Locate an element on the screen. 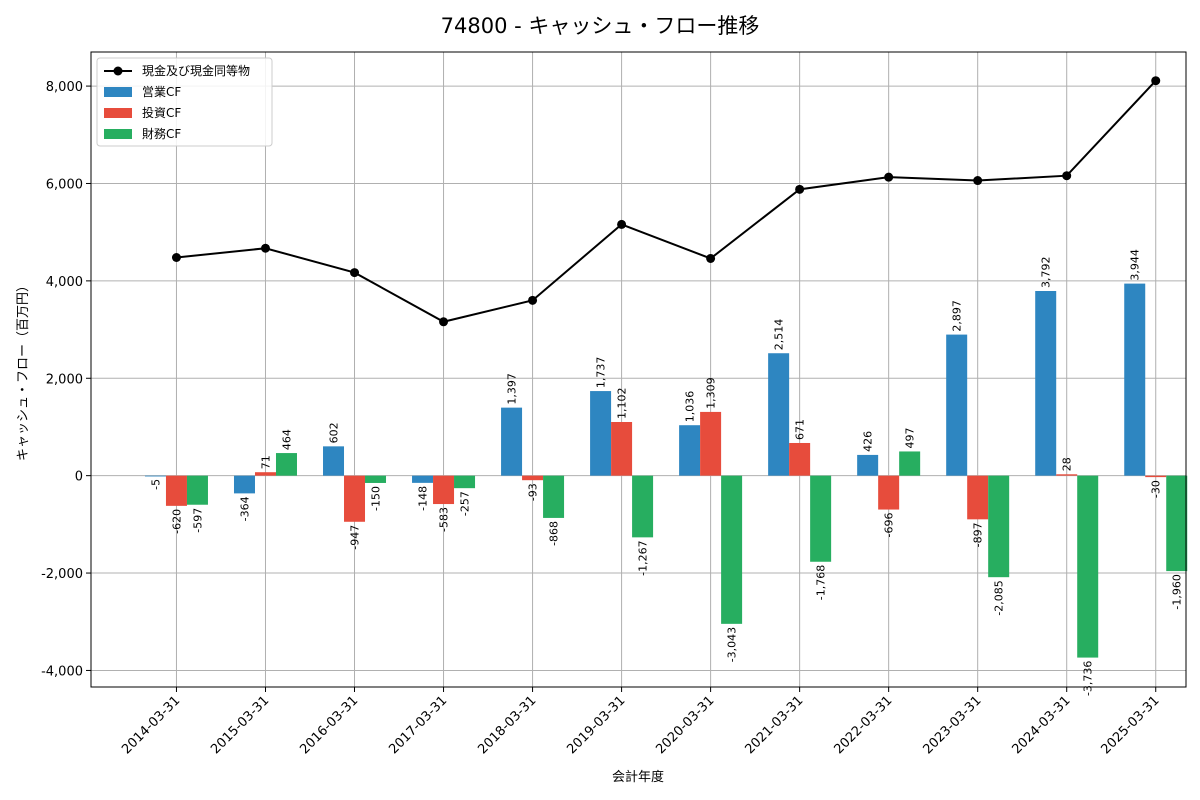  data-label: -5 is located at coordinates (155, 484).